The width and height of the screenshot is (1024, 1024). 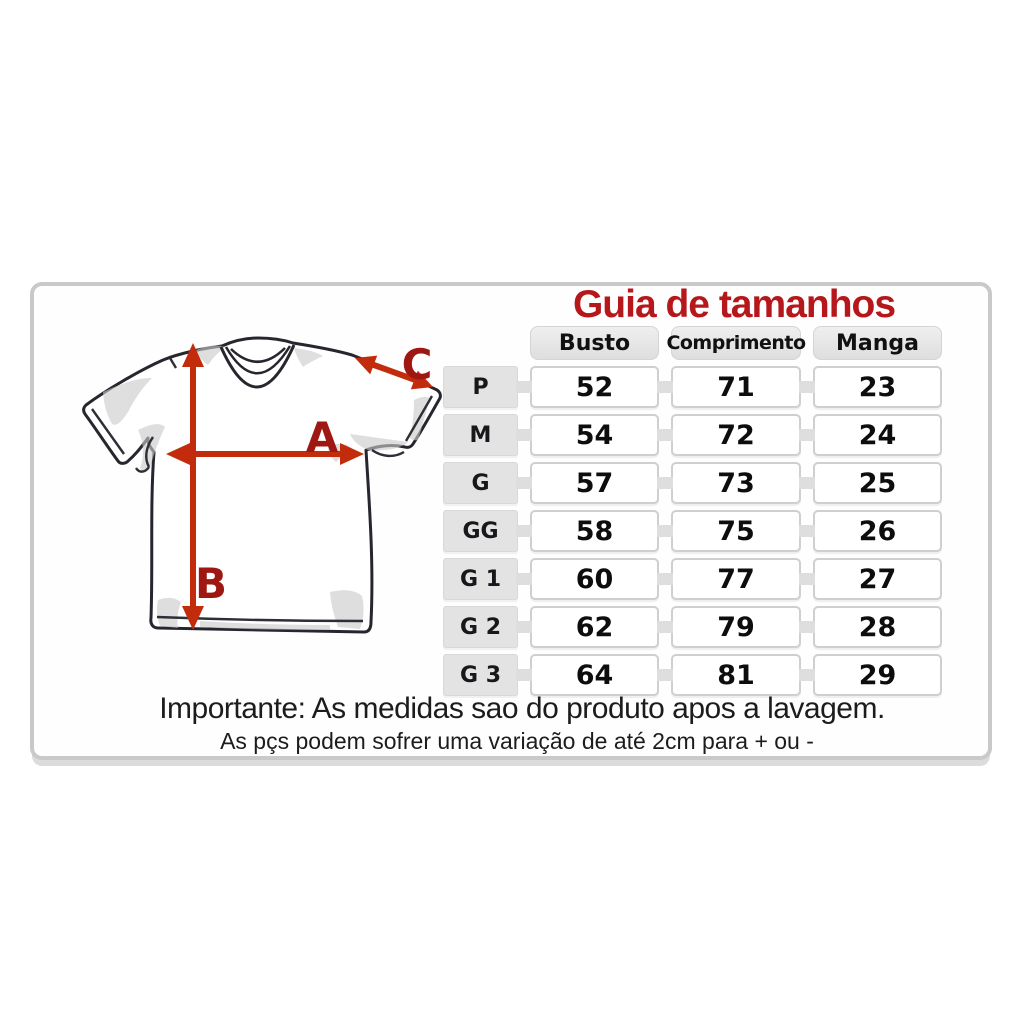 What do you see at coordinates (729, 675) in the screenshot?
I see `comprimento-value: 81` at bounding box center [729, 675].